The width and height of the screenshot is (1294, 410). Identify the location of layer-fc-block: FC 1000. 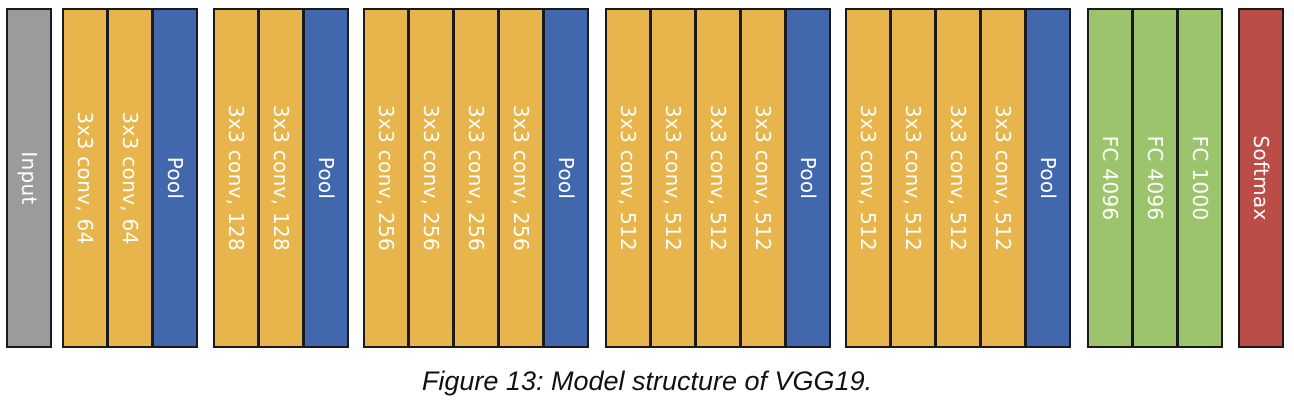
(1200, 178).